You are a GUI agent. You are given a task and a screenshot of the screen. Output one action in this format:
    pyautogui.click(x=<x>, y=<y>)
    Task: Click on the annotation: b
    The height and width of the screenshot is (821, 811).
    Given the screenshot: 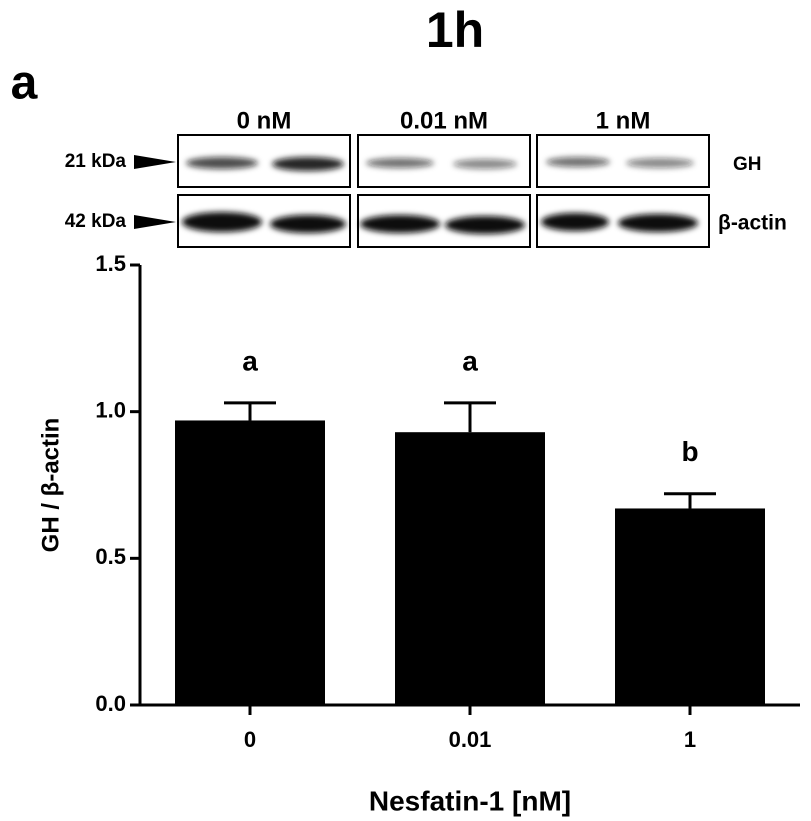 What is the action you would take?
    pyautogui.click(x=689, y=451)
    